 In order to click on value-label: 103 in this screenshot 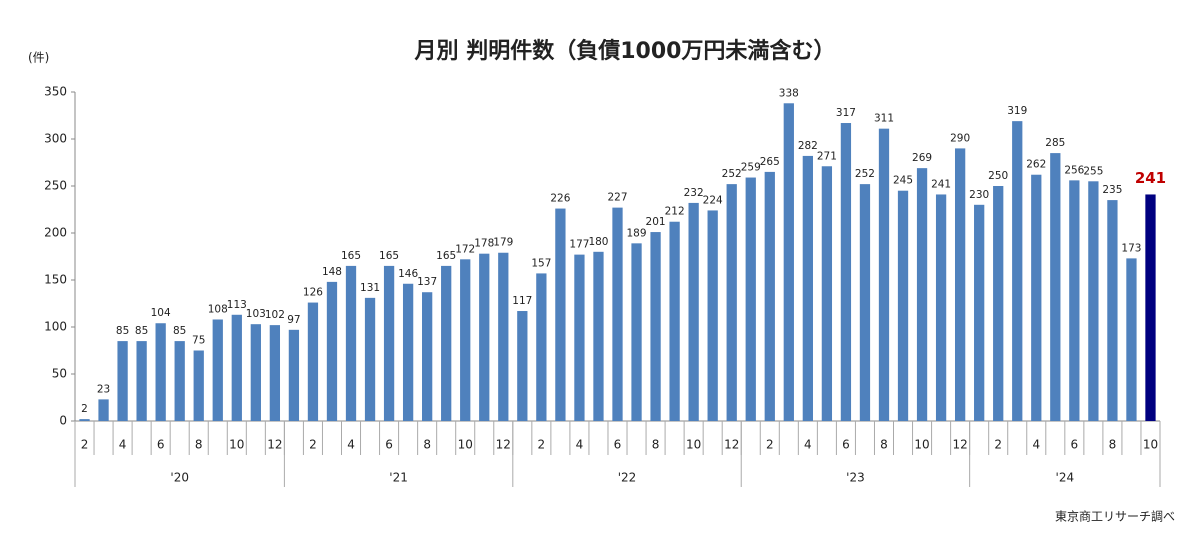, I will do `click(256, 314)`.